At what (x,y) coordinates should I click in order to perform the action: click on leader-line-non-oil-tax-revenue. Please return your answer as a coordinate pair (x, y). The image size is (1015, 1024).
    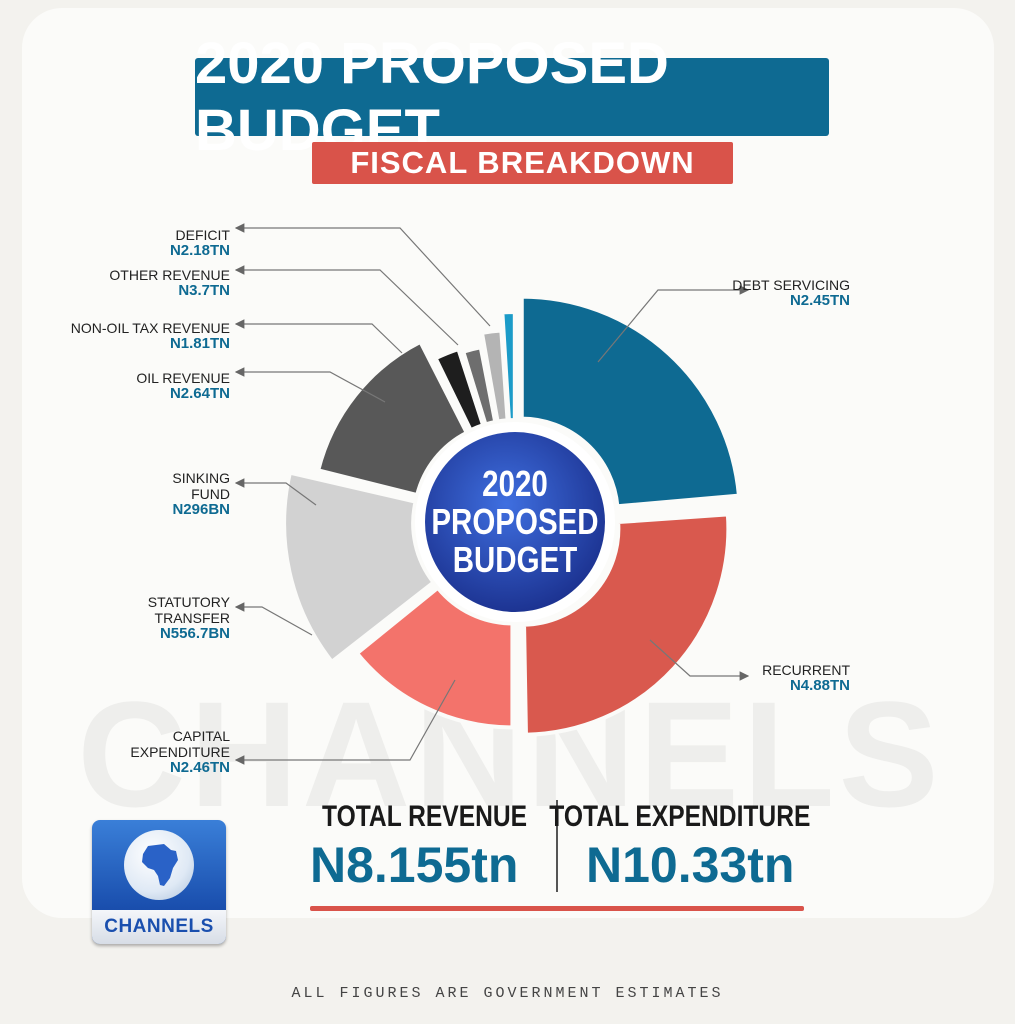
    Looking at the image, I should click on (318, 336).